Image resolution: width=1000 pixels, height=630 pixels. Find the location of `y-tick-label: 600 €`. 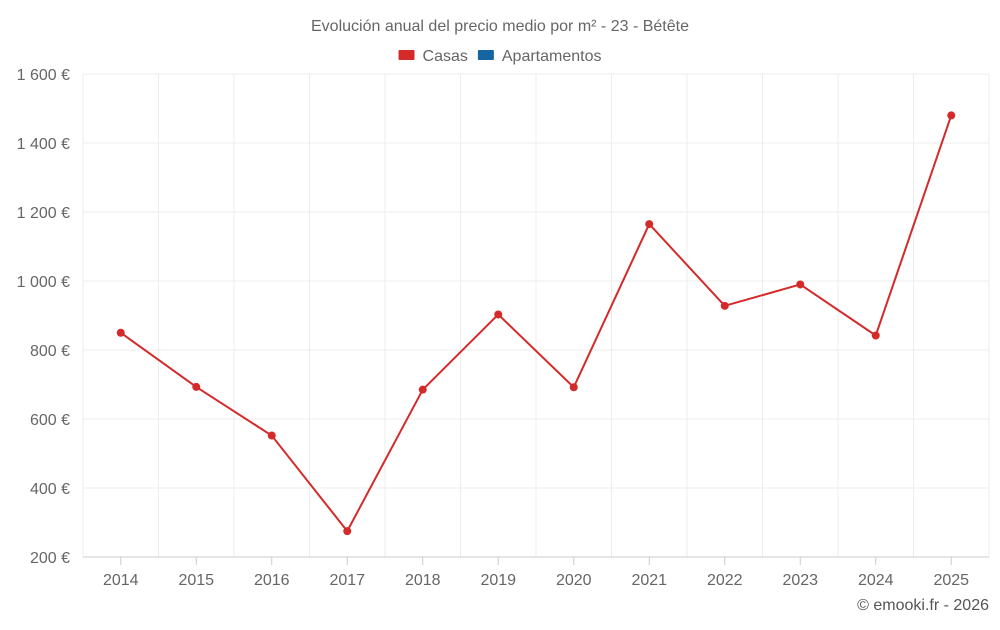

y-tick-label: 600 € is located at coordinates (50, 420).